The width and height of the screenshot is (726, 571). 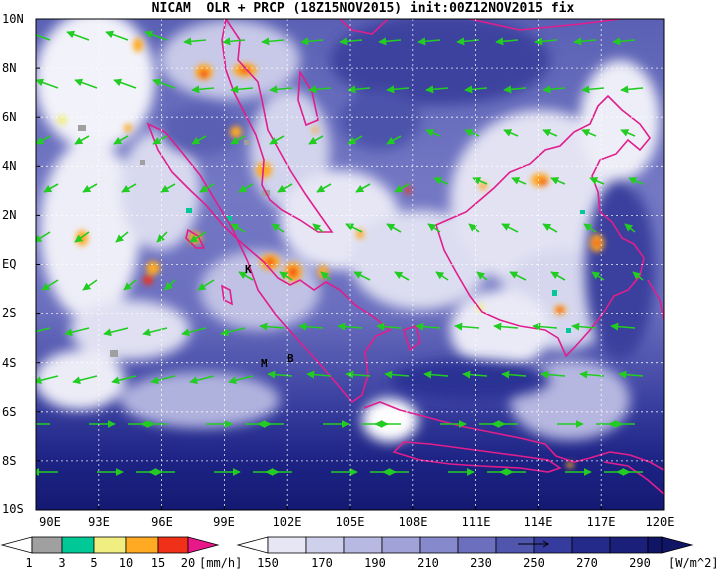 What do you see at coordinates (534, 563) in the screenshot?
I see `olr-tick-250: 250` at bounding box center [534, 563].